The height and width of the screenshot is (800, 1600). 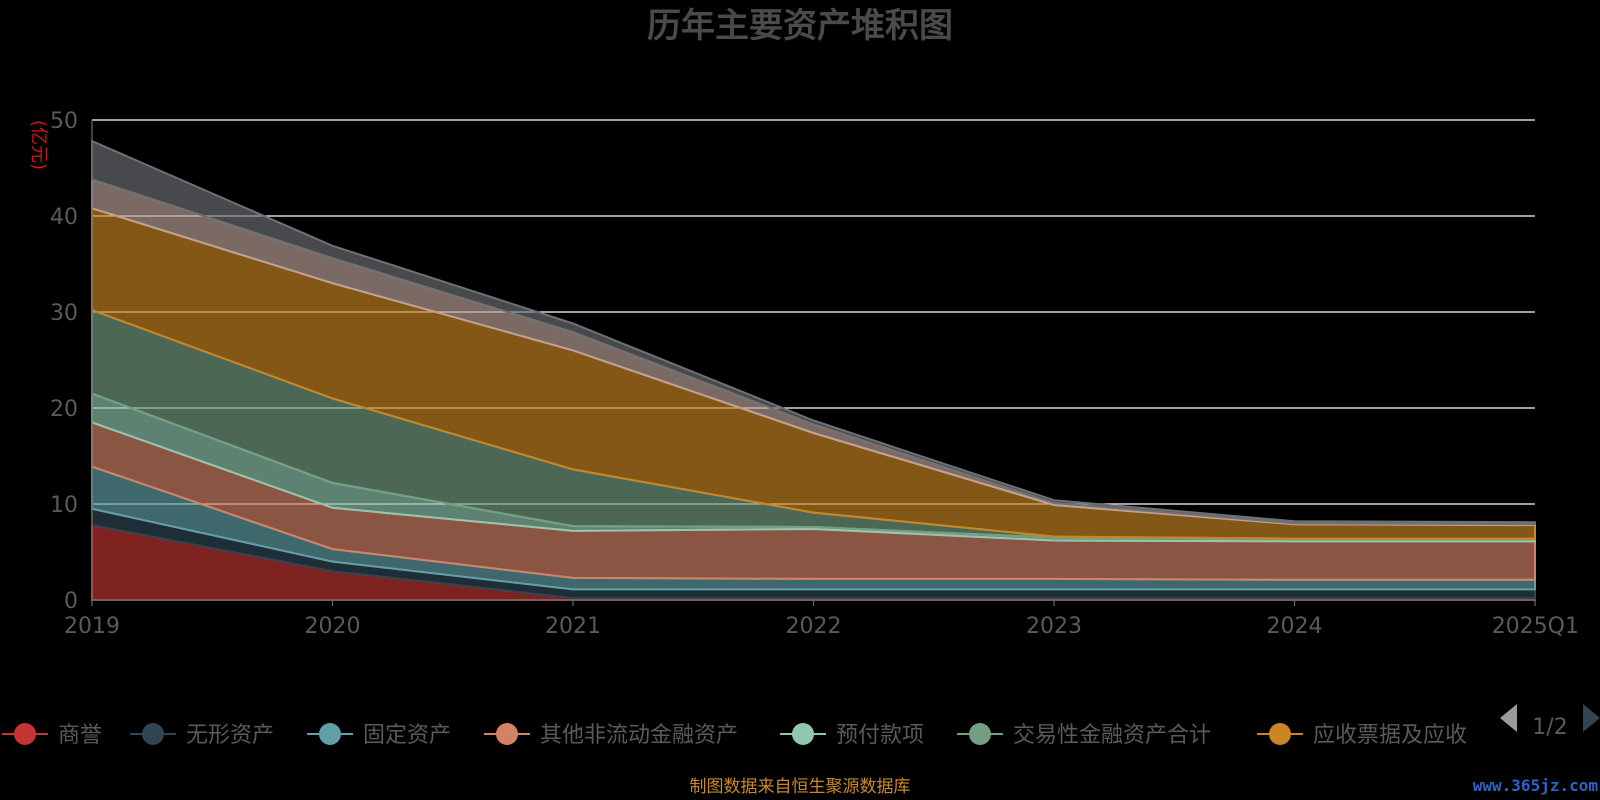 I want to click on x-tick-label: 2020, so click(x=333, y=626).